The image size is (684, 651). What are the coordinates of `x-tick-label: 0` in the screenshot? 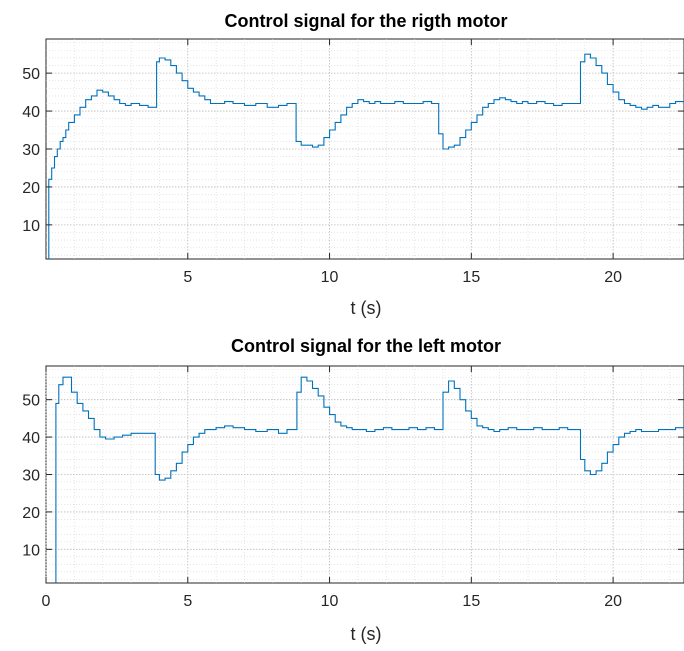 It's located at (46, 601).